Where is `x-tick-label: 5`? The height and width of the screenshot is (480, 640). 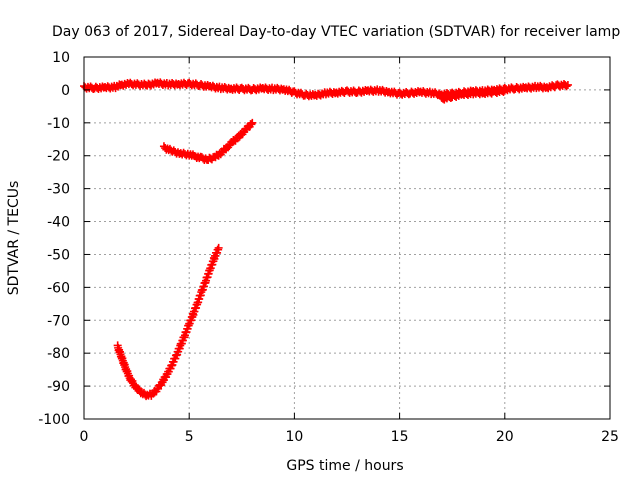
x-tick-label: 5 is located at coordinates (189, 437).